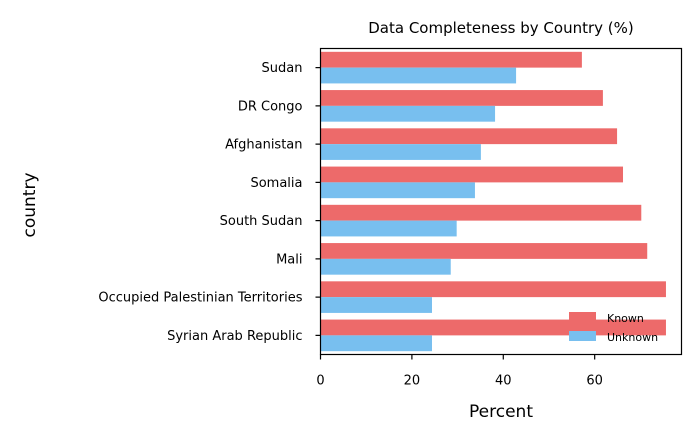 The width and height of the screenshot is (700, 440). I want to click on legend-label-known: Known, so click(625, 318).